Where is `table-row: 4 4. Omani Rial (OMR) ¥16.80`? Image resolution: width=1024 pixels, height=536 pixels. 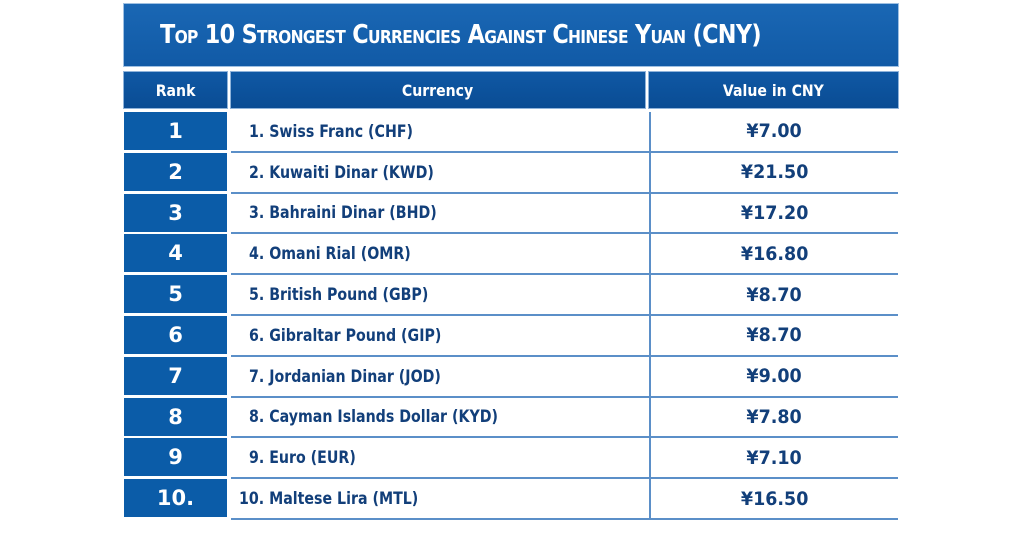 table-row: 4 4. Omani Rial (OMR) ¥16.80 is located at coordinates (511, 255).